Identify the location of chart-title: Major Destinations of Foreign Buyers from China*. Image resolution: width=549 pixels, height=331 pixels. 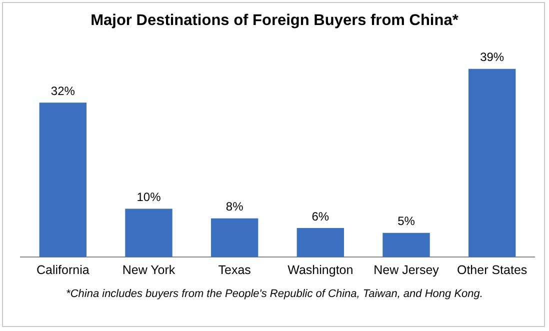
(275, 21).